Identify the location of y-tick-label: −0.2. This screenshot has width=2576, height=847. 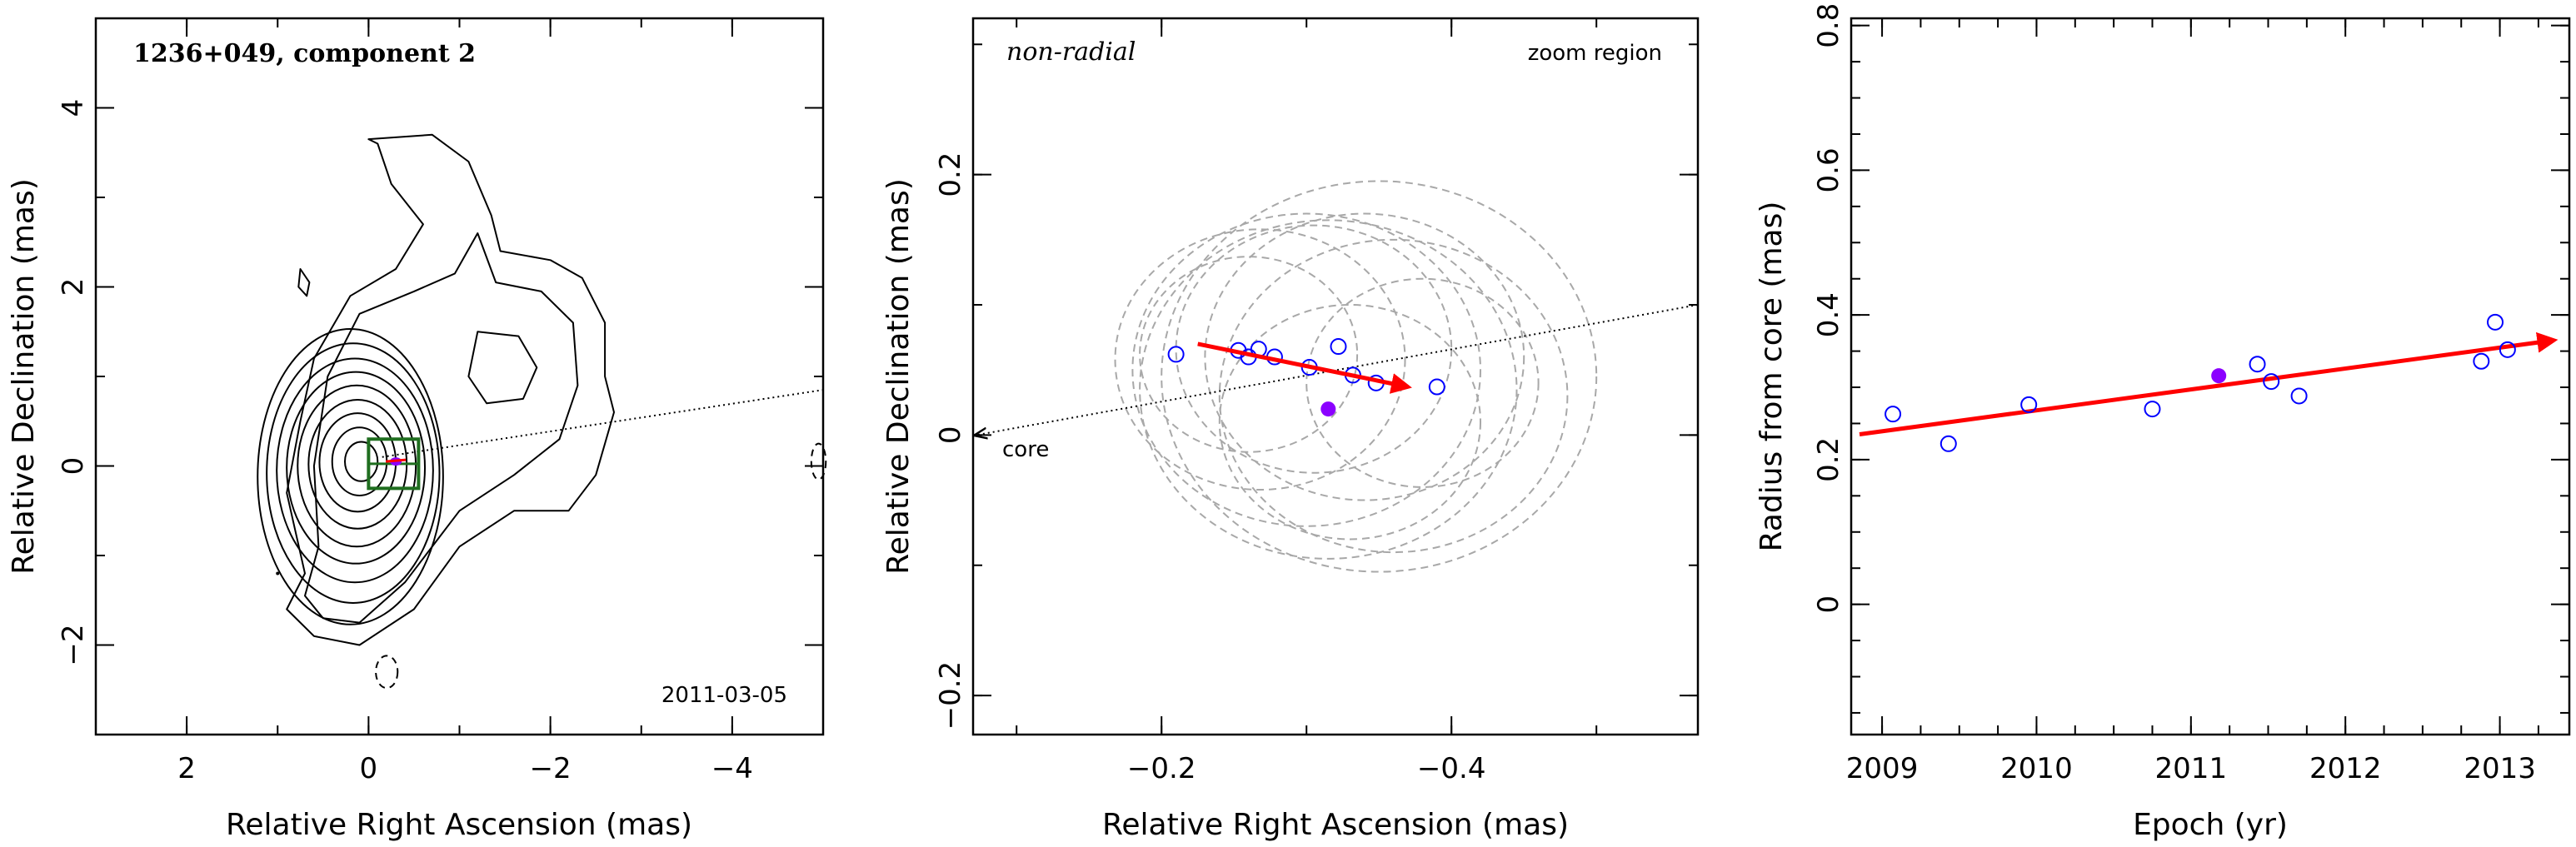
(950, 695).